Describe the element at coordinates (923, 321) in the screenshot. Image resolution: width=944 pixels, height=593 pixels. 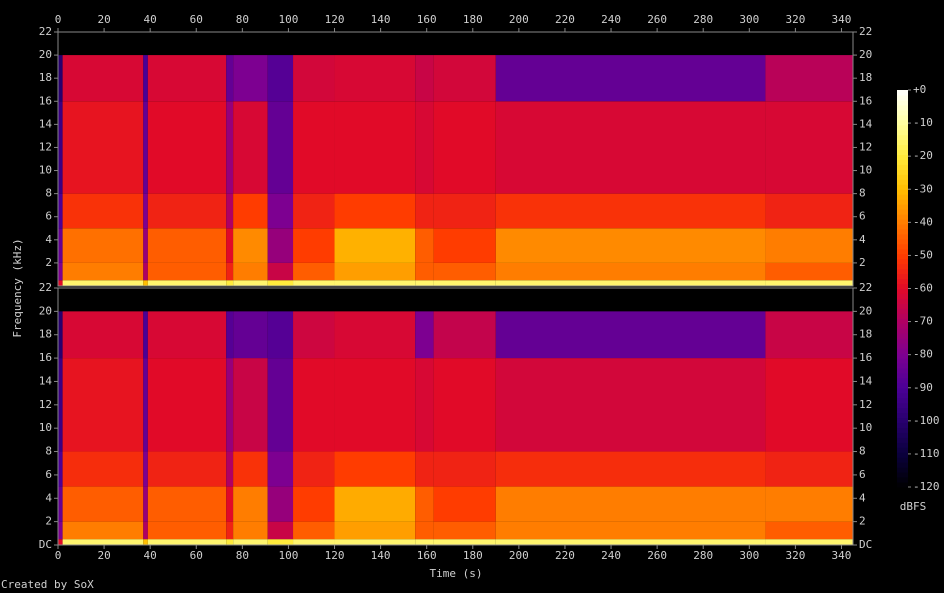
I see `colorbar-tick-label: -70` at that location.